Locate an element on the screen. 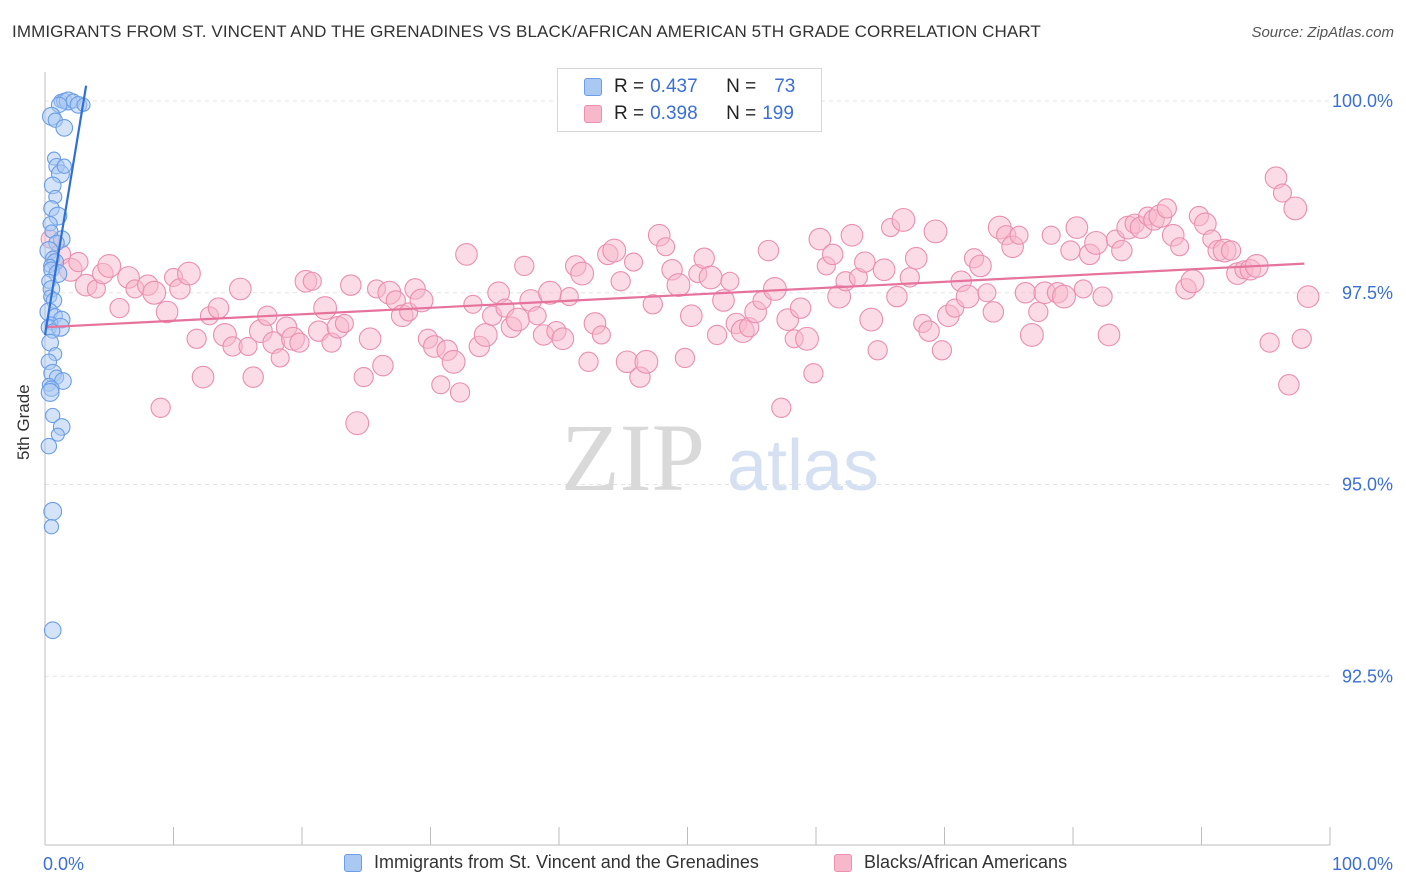 This screenshot has width=1406, height=892. y-tick-label: 97.5% is located at coordinates (1367, 293).